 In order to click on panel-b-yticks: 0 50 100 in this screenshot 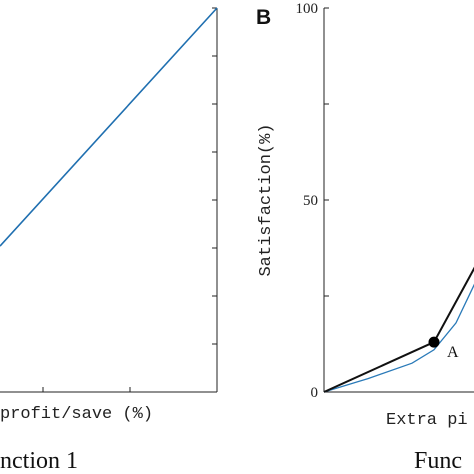, I will do `click(312, 201)`.